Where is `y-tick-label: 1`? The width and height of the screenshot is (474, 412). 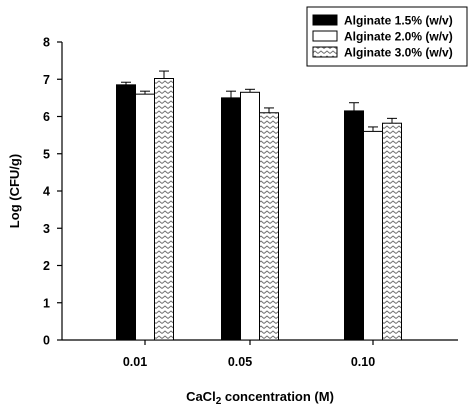 y-tick-label: 1 is located at coordinates (46, 303).